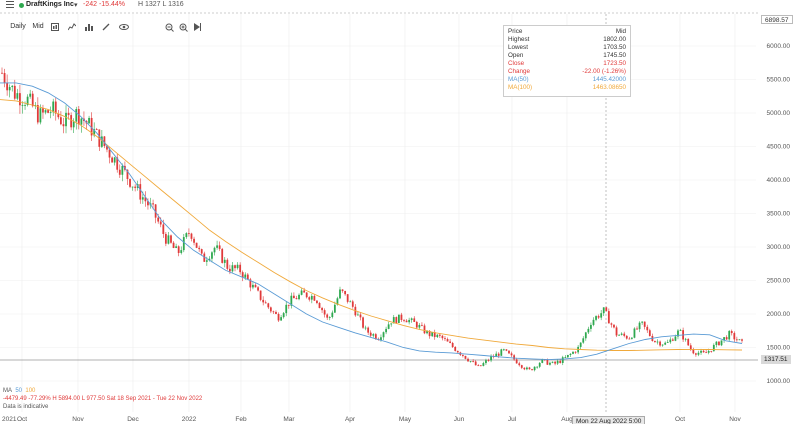  Describe the element at coordinates (189, 419) in the screenshot. I see `x-tick-label: 2022` at that location.